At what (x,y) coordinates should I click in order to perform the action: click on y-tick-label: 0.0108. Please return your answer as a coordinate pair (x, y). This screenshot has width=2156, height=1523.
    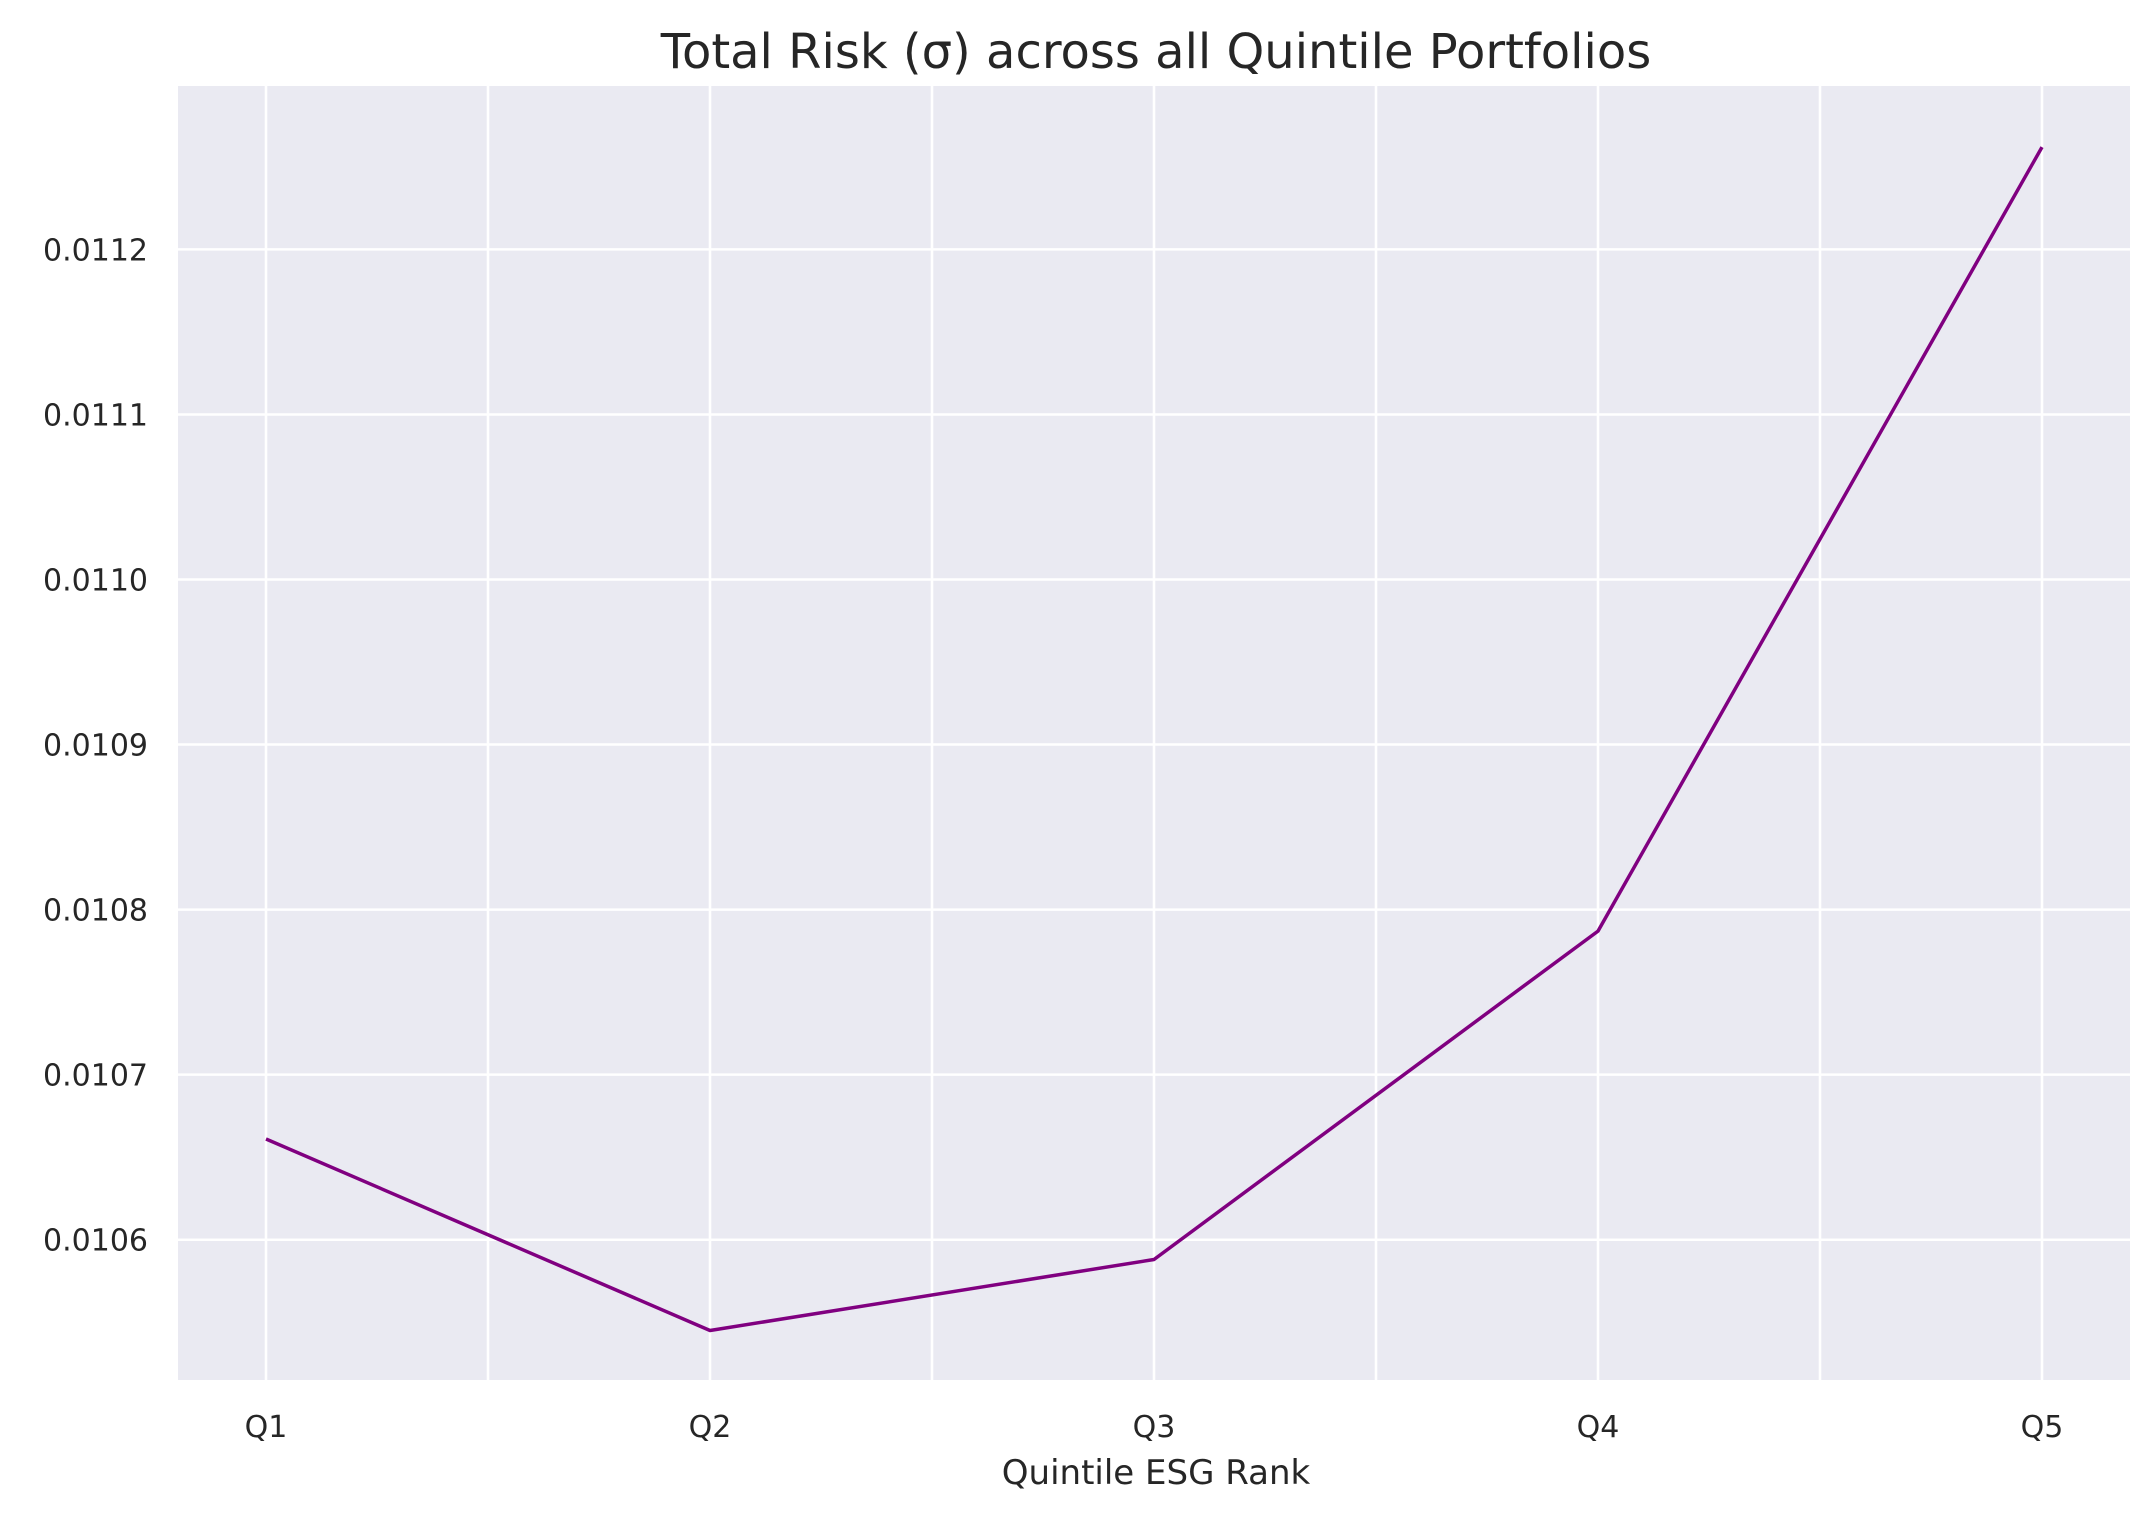
    Looking at the image, I should click on (95, 911).